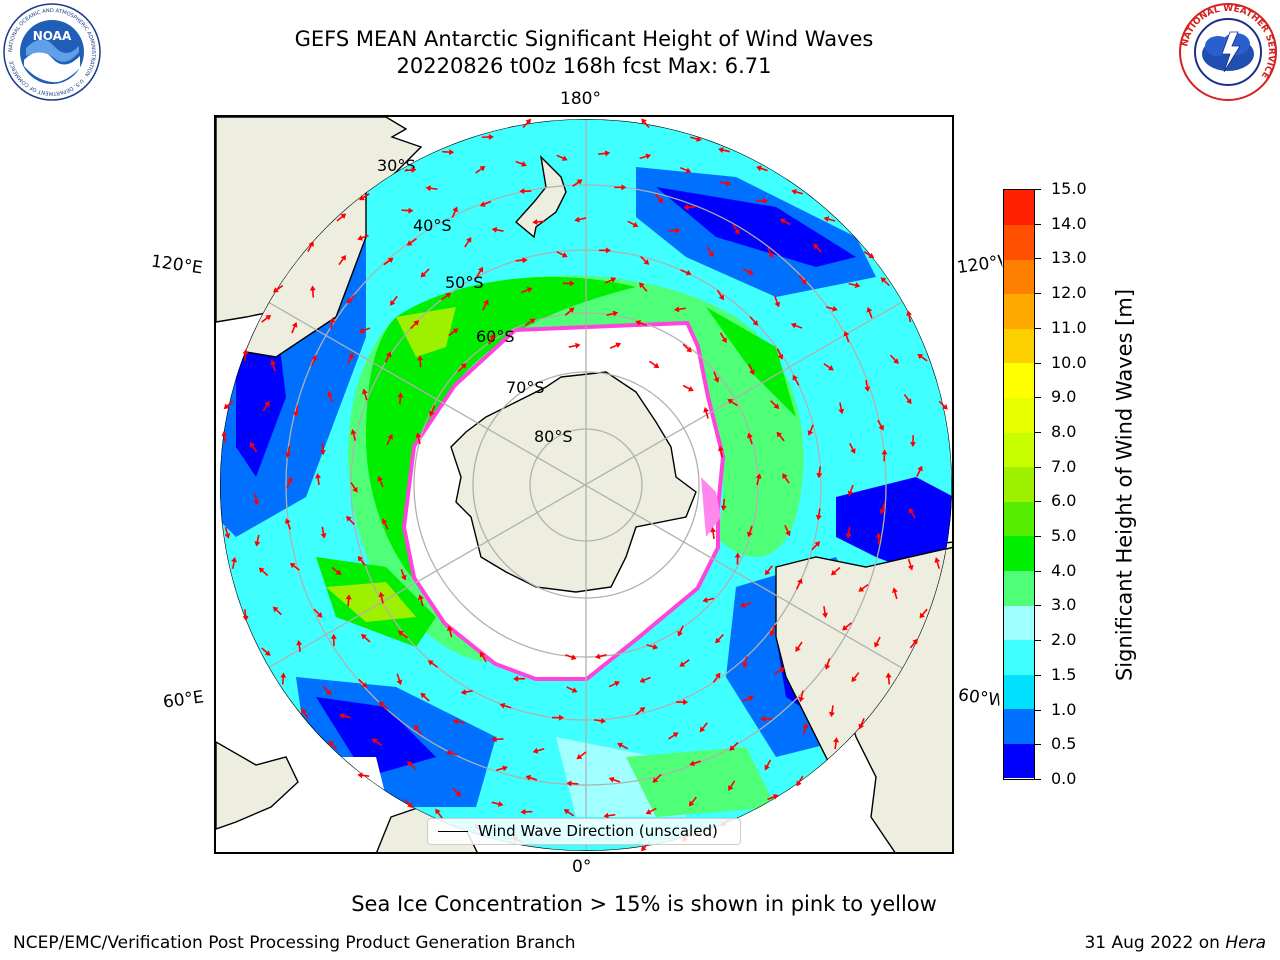 This screenshot has width=1280, height=960. Describe the element at coordinates (553, 436) in the screenshot. I see `lat-label-80: 80°S` at that location.